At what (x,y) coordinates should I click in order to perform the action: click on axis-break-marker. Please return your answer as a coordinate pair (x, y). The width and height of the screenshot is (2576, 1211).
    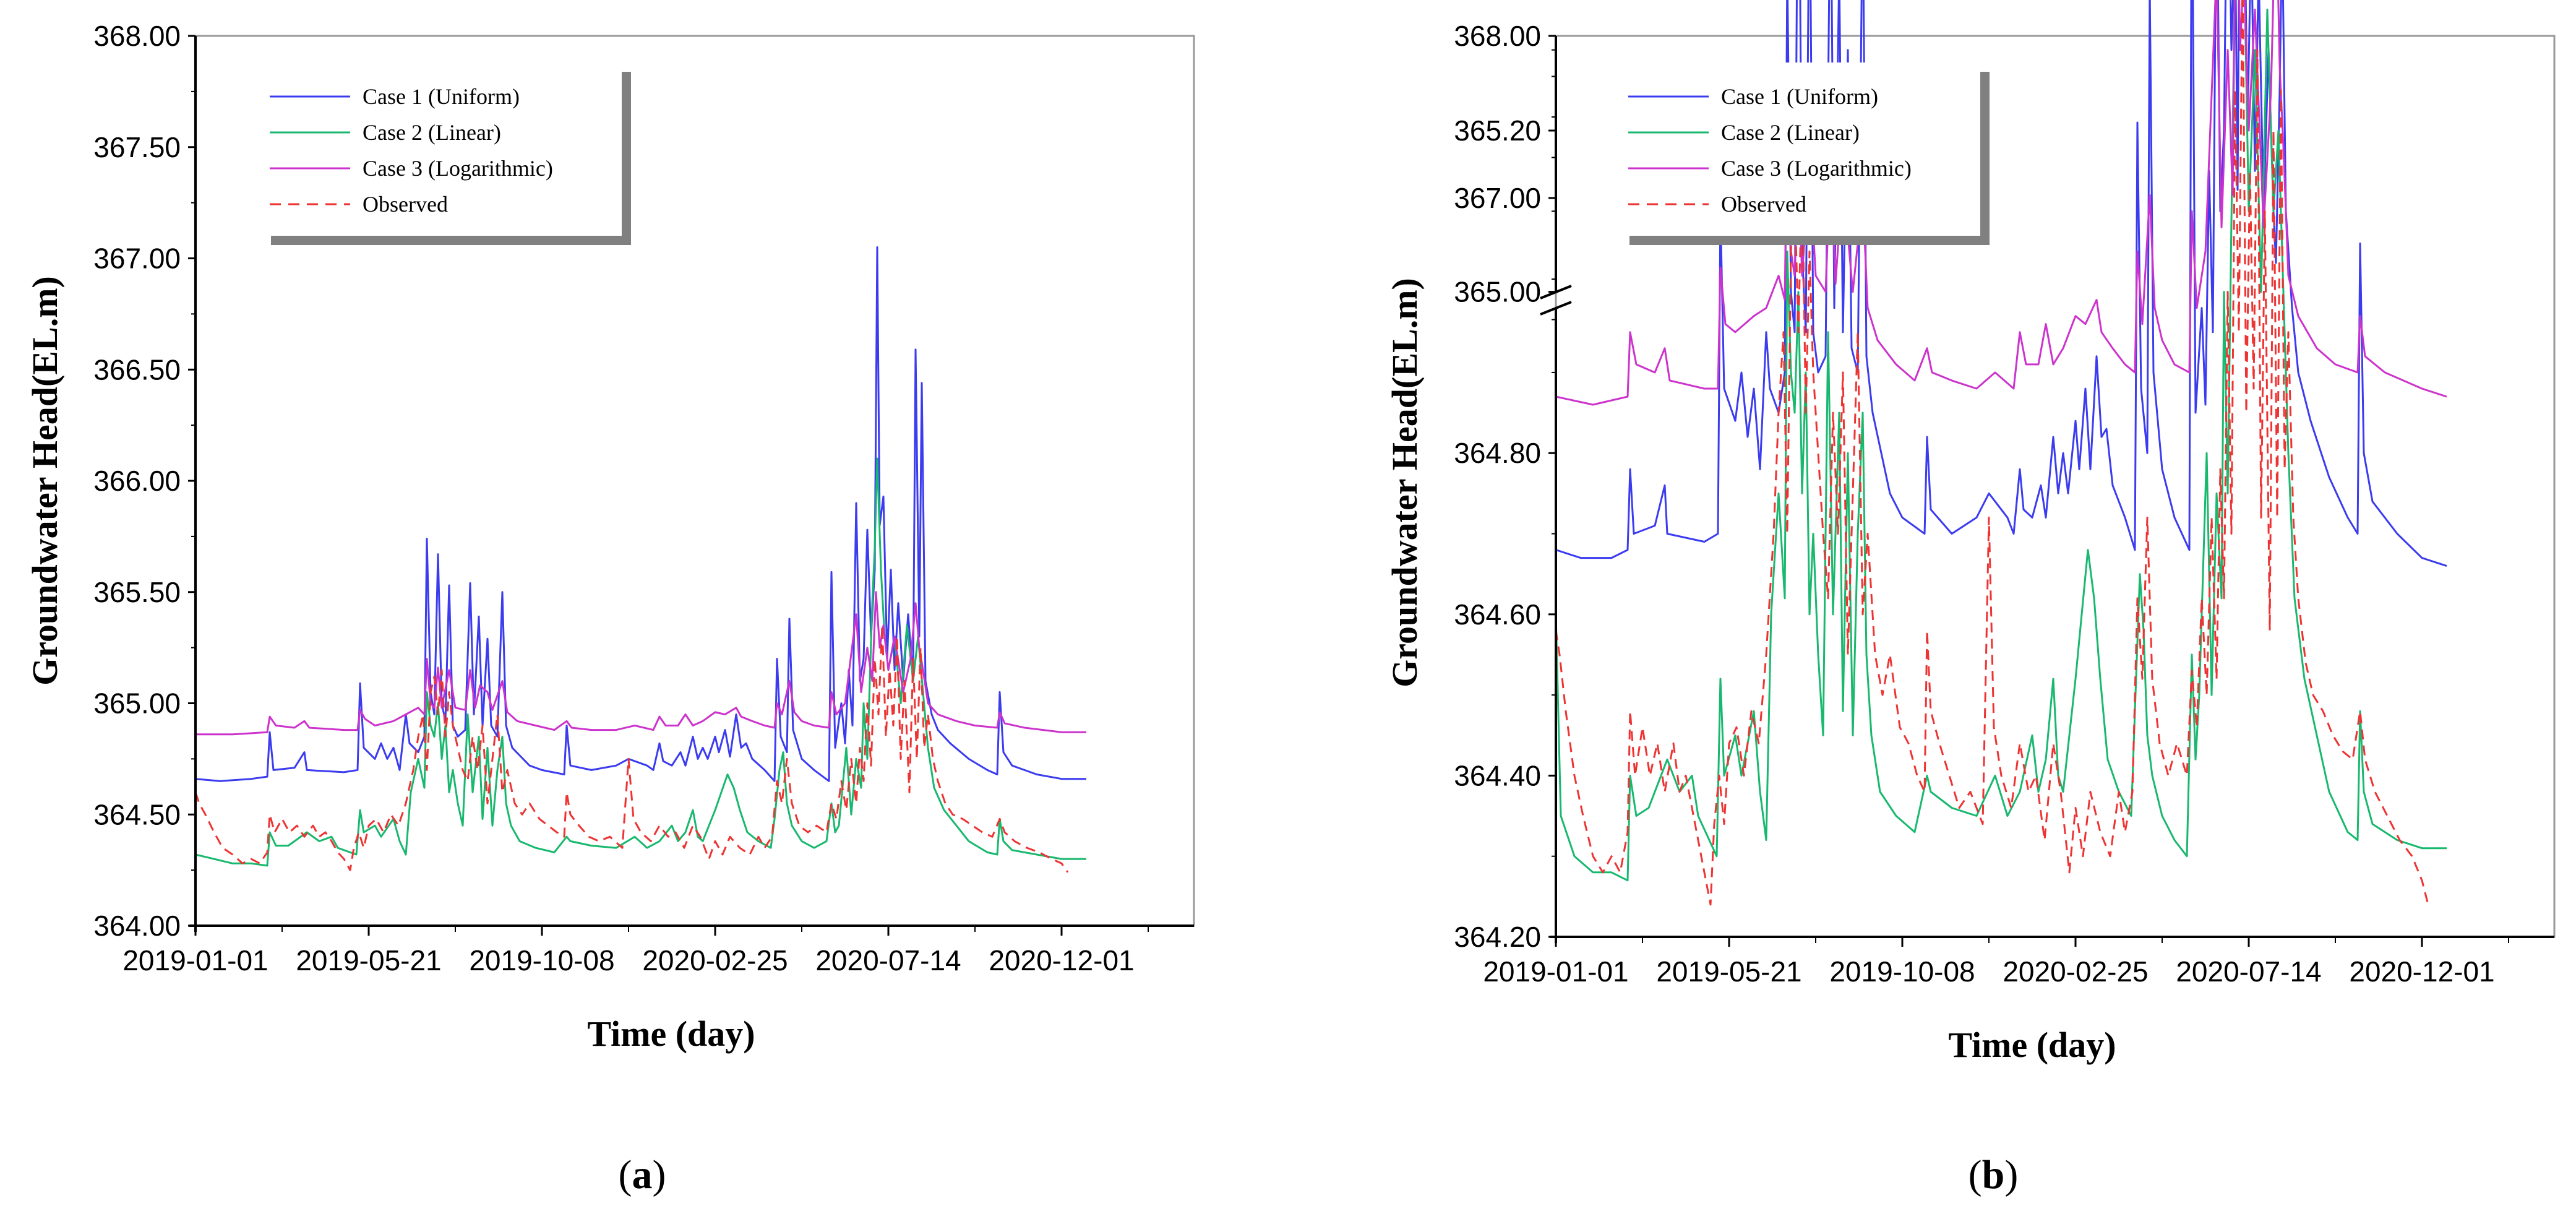
    Looking at the image, I should click on (1556, 300).